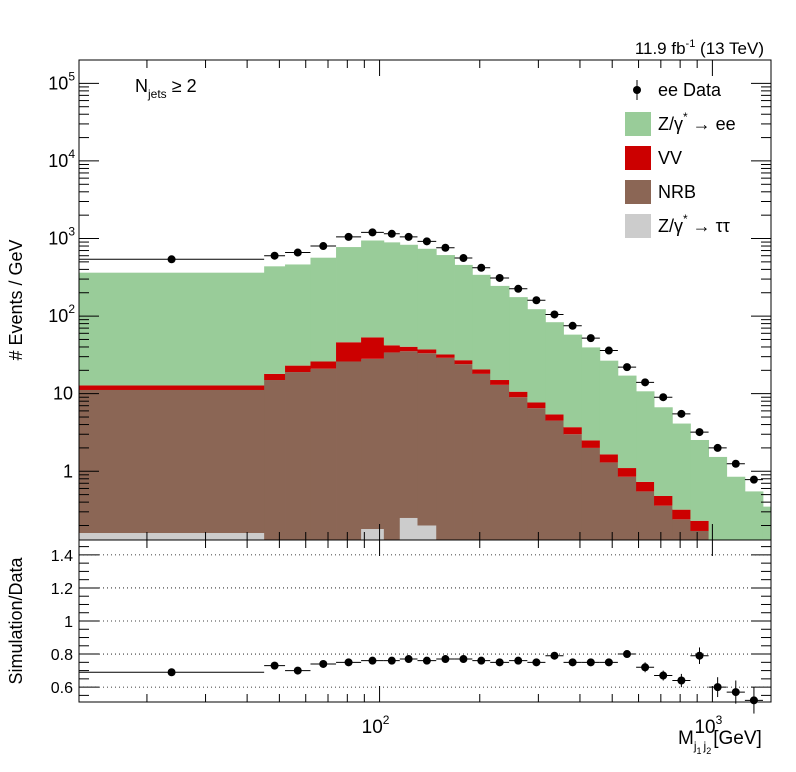  What do you see at coordinates (699, 48) in the screenshot?
I see `lumi-label: 11.9 fb-1 (13 TeV)` at bounding box center [699, 48].